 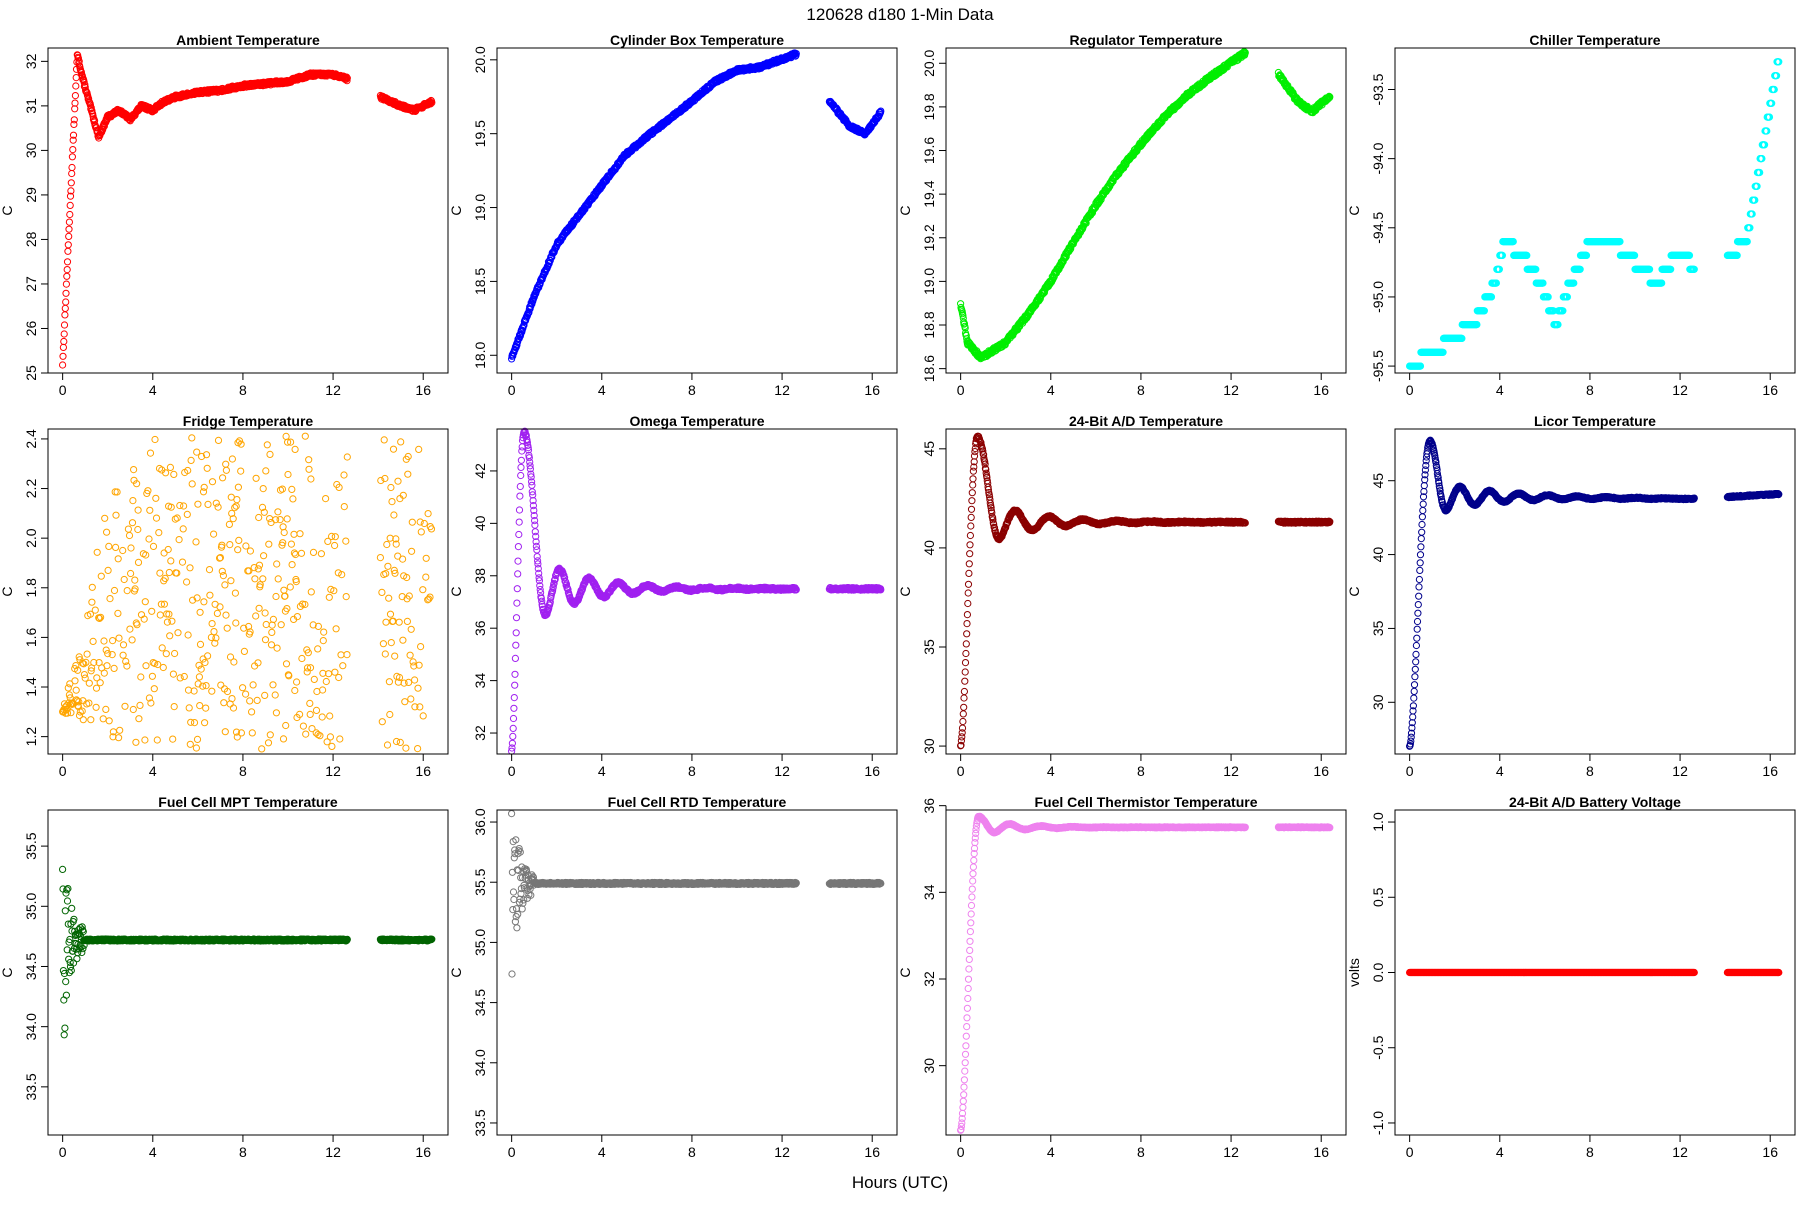 I want to click on x-tick-label: 8, so click(x=243, y=390).